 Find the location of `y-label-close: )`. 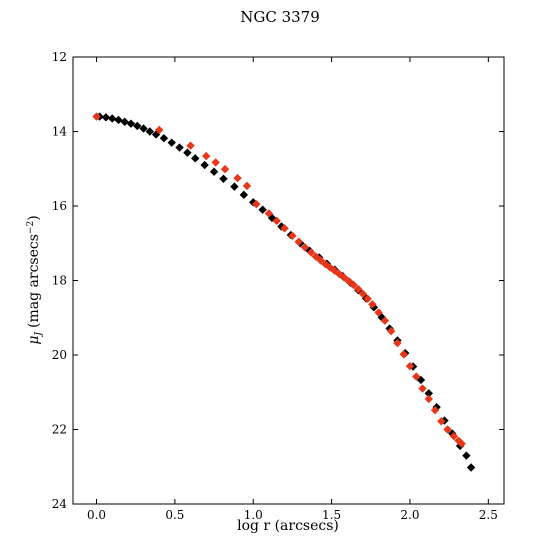

y-label-close: ) is located at coordinates (34, 217).